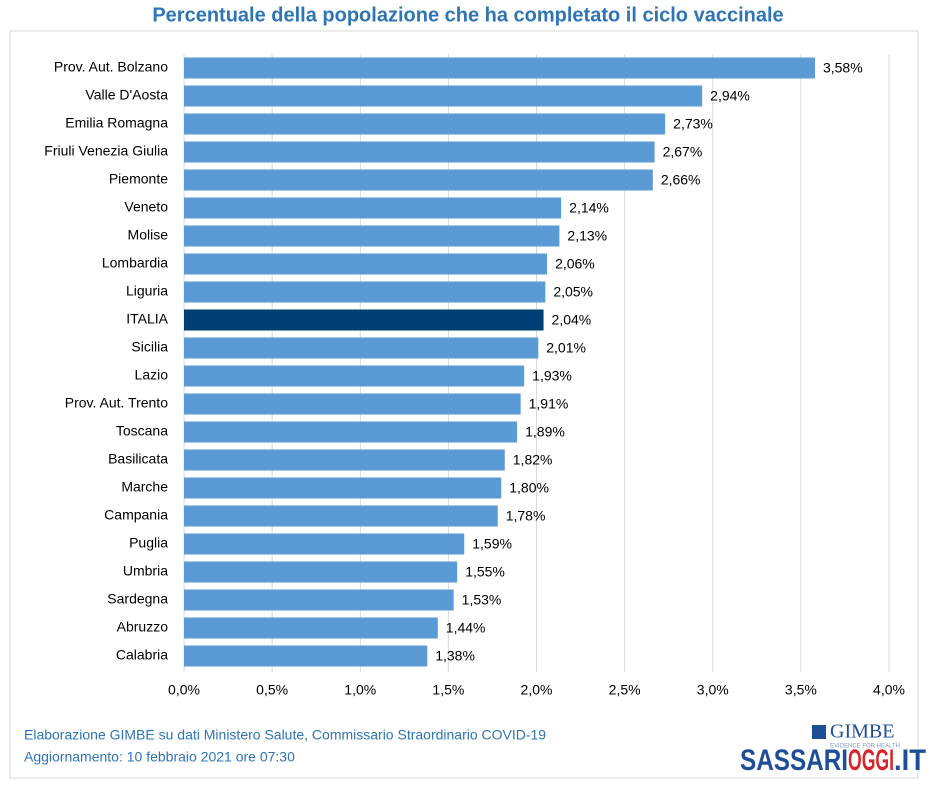 Image resolution: width=936 pixels, height=785 pixels. I want to click on x-tick-label: 1,0%, so click(360, 690).